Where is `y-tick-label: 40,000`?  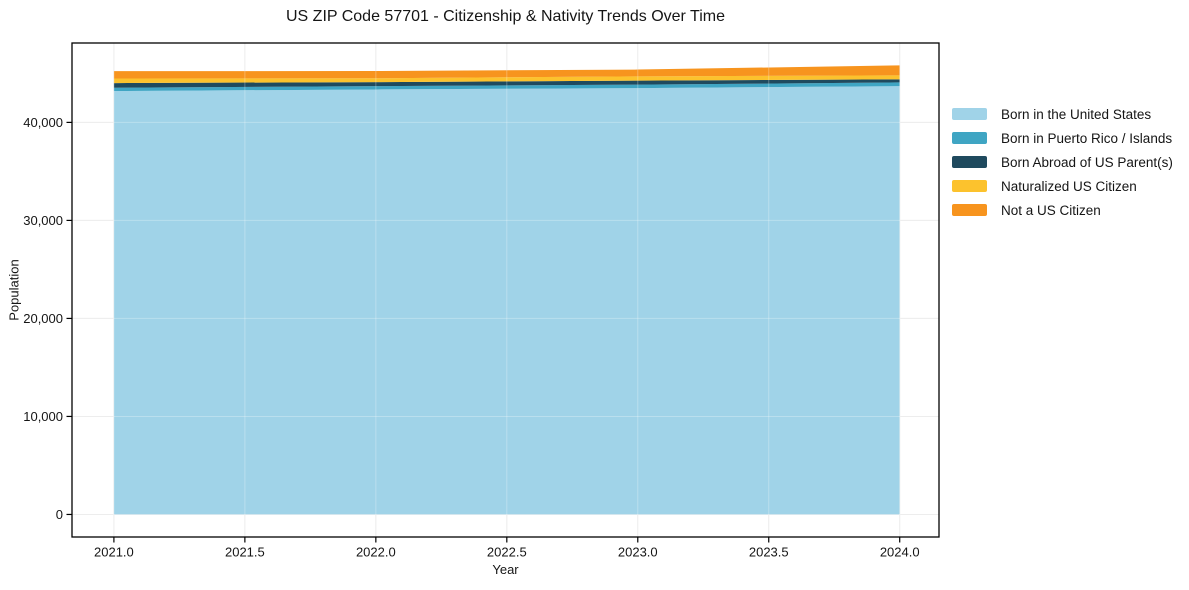
y-tick-label: 40,000 is located at coordinates (43, 122).